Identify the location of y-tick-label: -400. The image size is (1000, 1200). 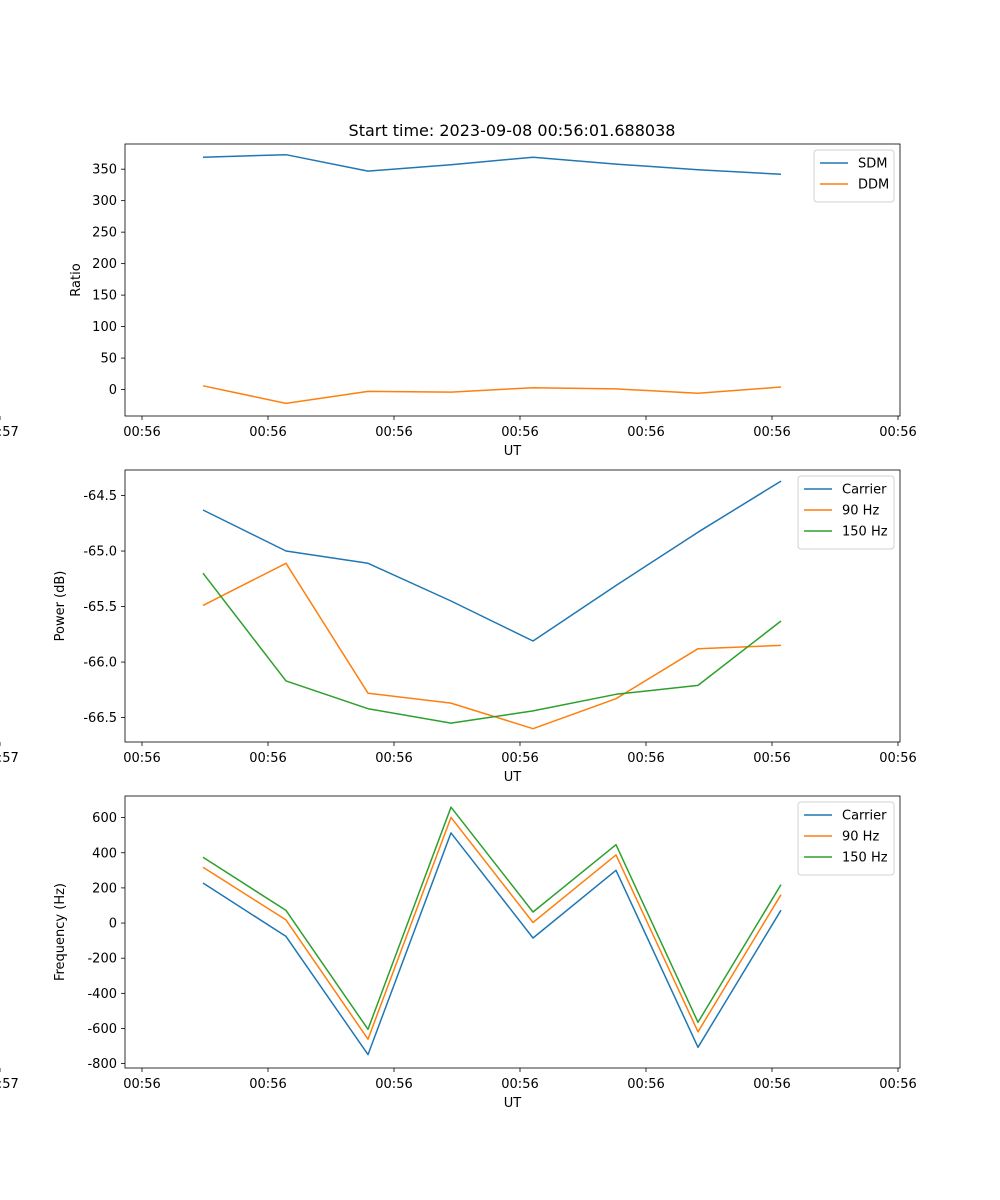
(102, 994).